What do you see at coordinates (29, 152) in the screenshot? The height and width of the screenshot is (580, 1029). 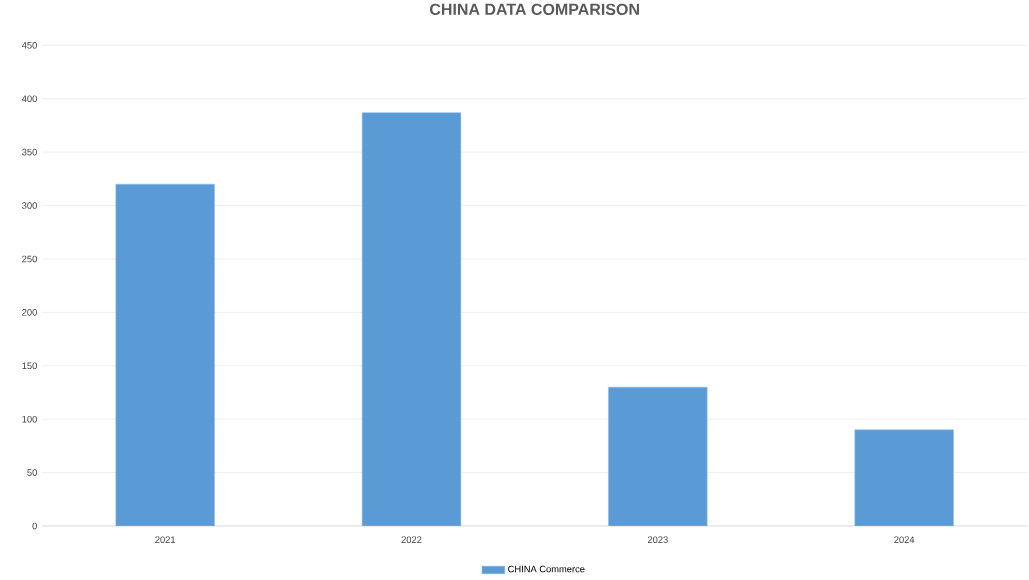 I see `y-tick-label: 350` at bounding box center [29, 152].